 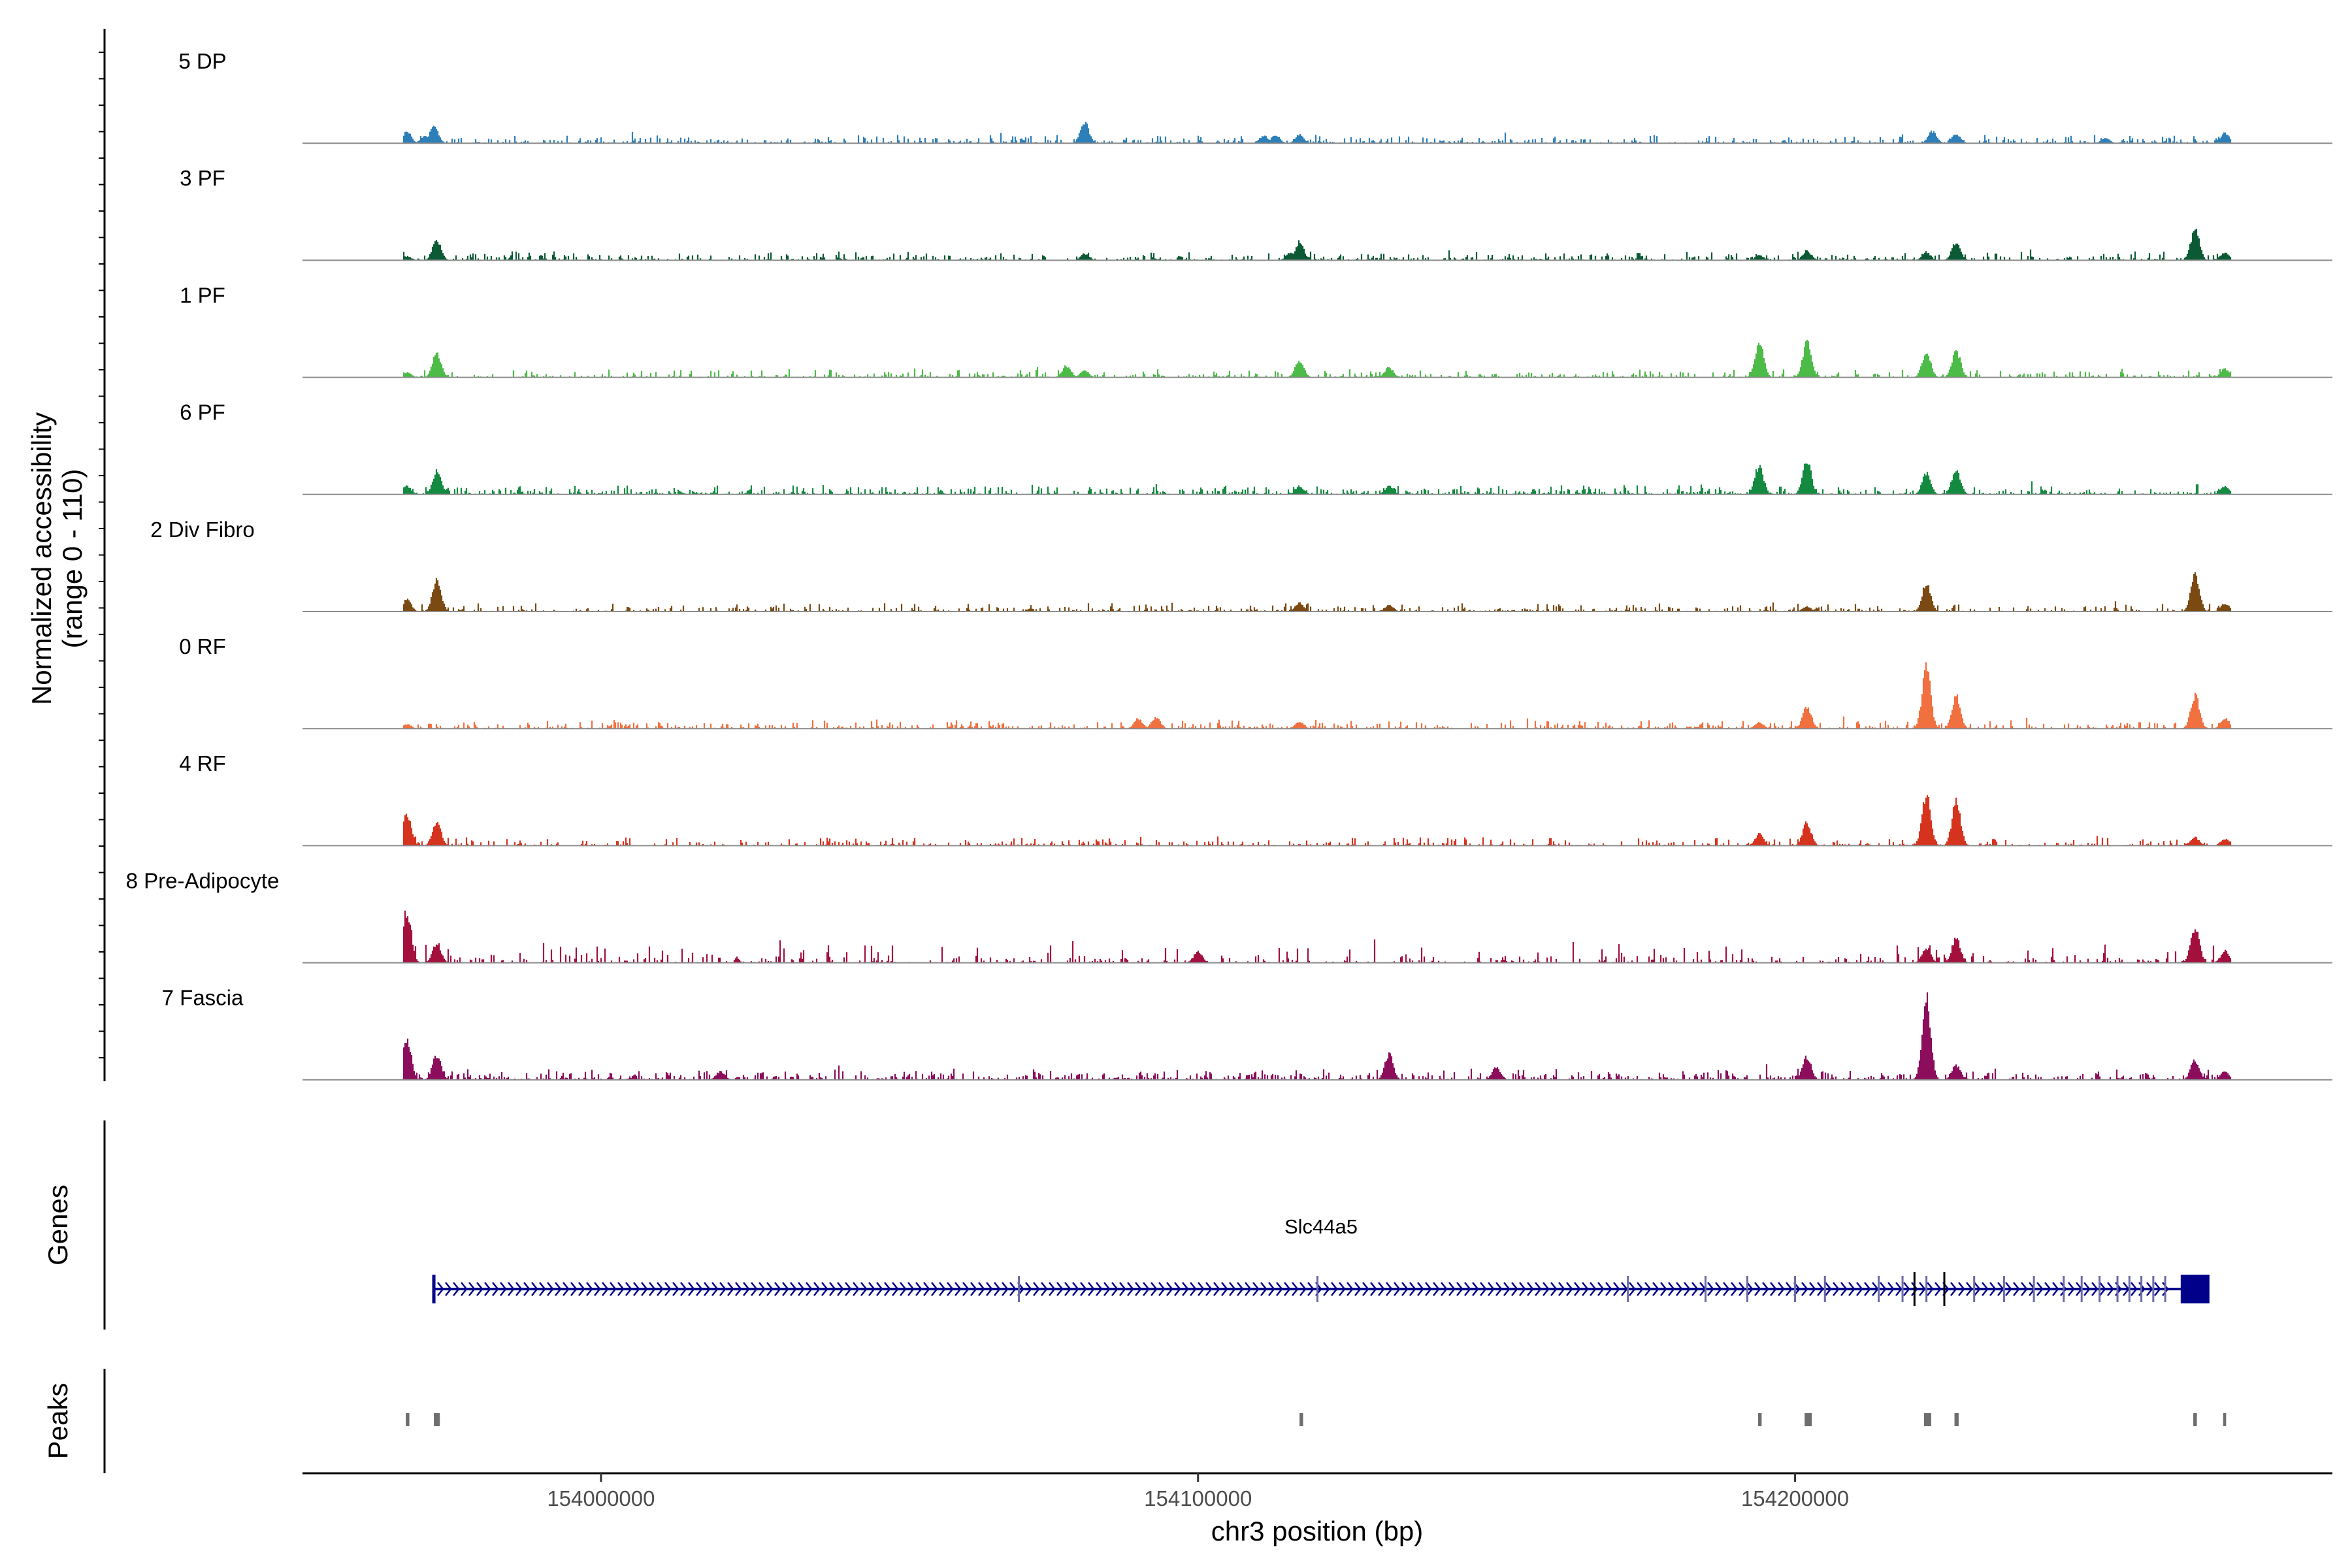 What do you see at coordinates (202, 61) in the screenshot?
I see `track-label: 5 DP` at bounding box center [202, 61].